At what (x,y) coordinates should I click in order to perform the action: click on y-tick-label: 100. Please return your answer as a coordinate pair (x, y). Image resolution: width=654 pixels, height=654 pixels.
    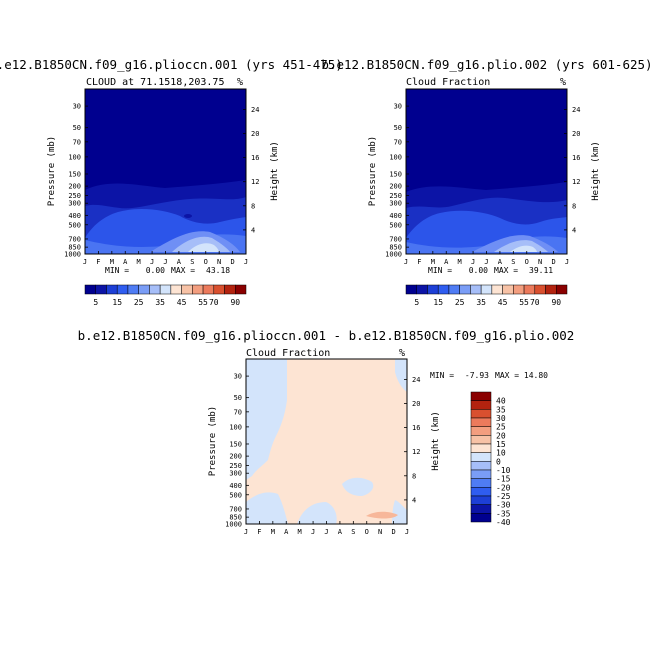
    Looking at the image, I should click on (395, 157).